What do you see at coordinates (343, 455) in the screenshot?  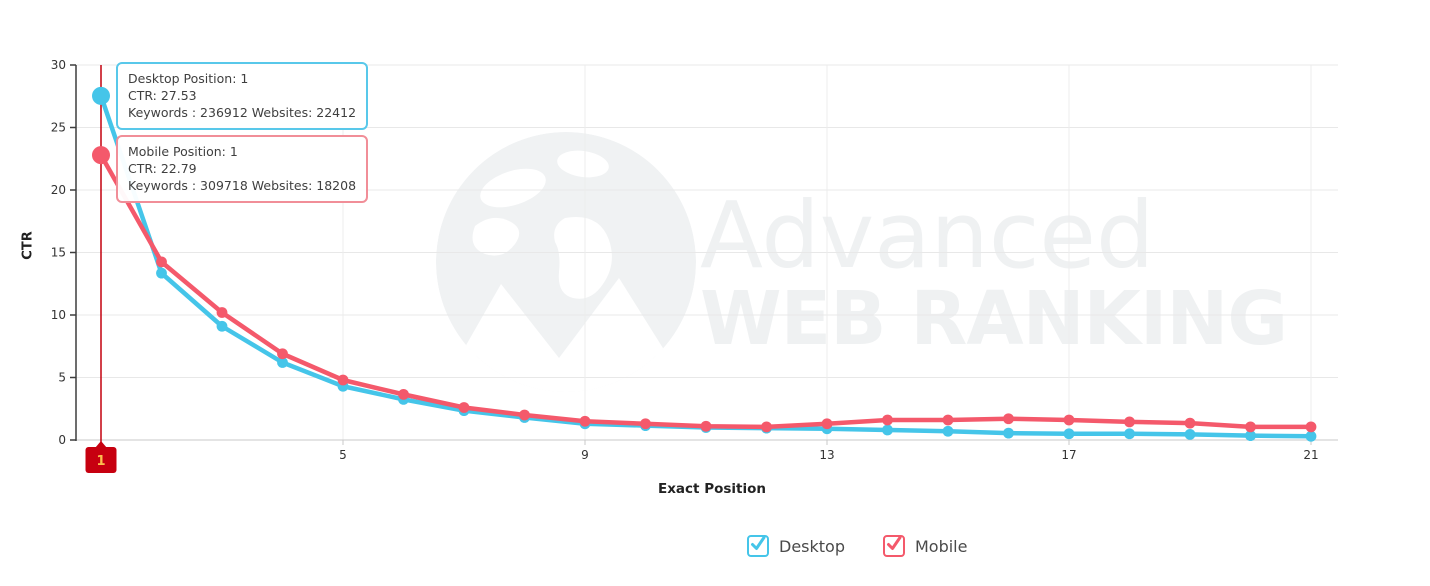 I see `x-tick-label: 5` at bounding box center [343, 455].